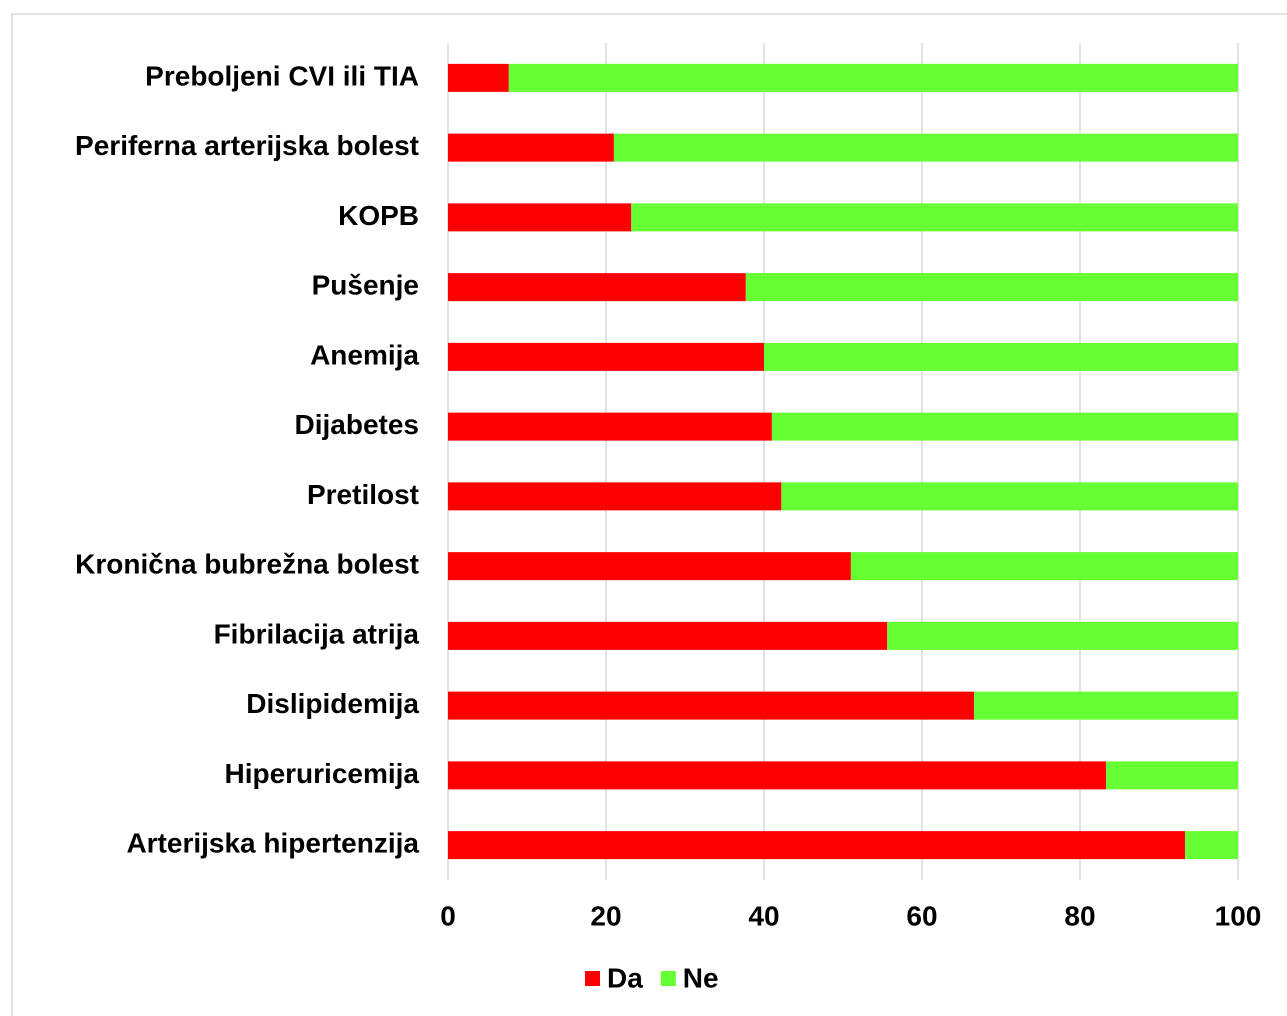 The image size is (1287, 1016). Describe the element at coordinates (1079, 915) in the screenshot. I see `x-tick-label: 80` at that location.